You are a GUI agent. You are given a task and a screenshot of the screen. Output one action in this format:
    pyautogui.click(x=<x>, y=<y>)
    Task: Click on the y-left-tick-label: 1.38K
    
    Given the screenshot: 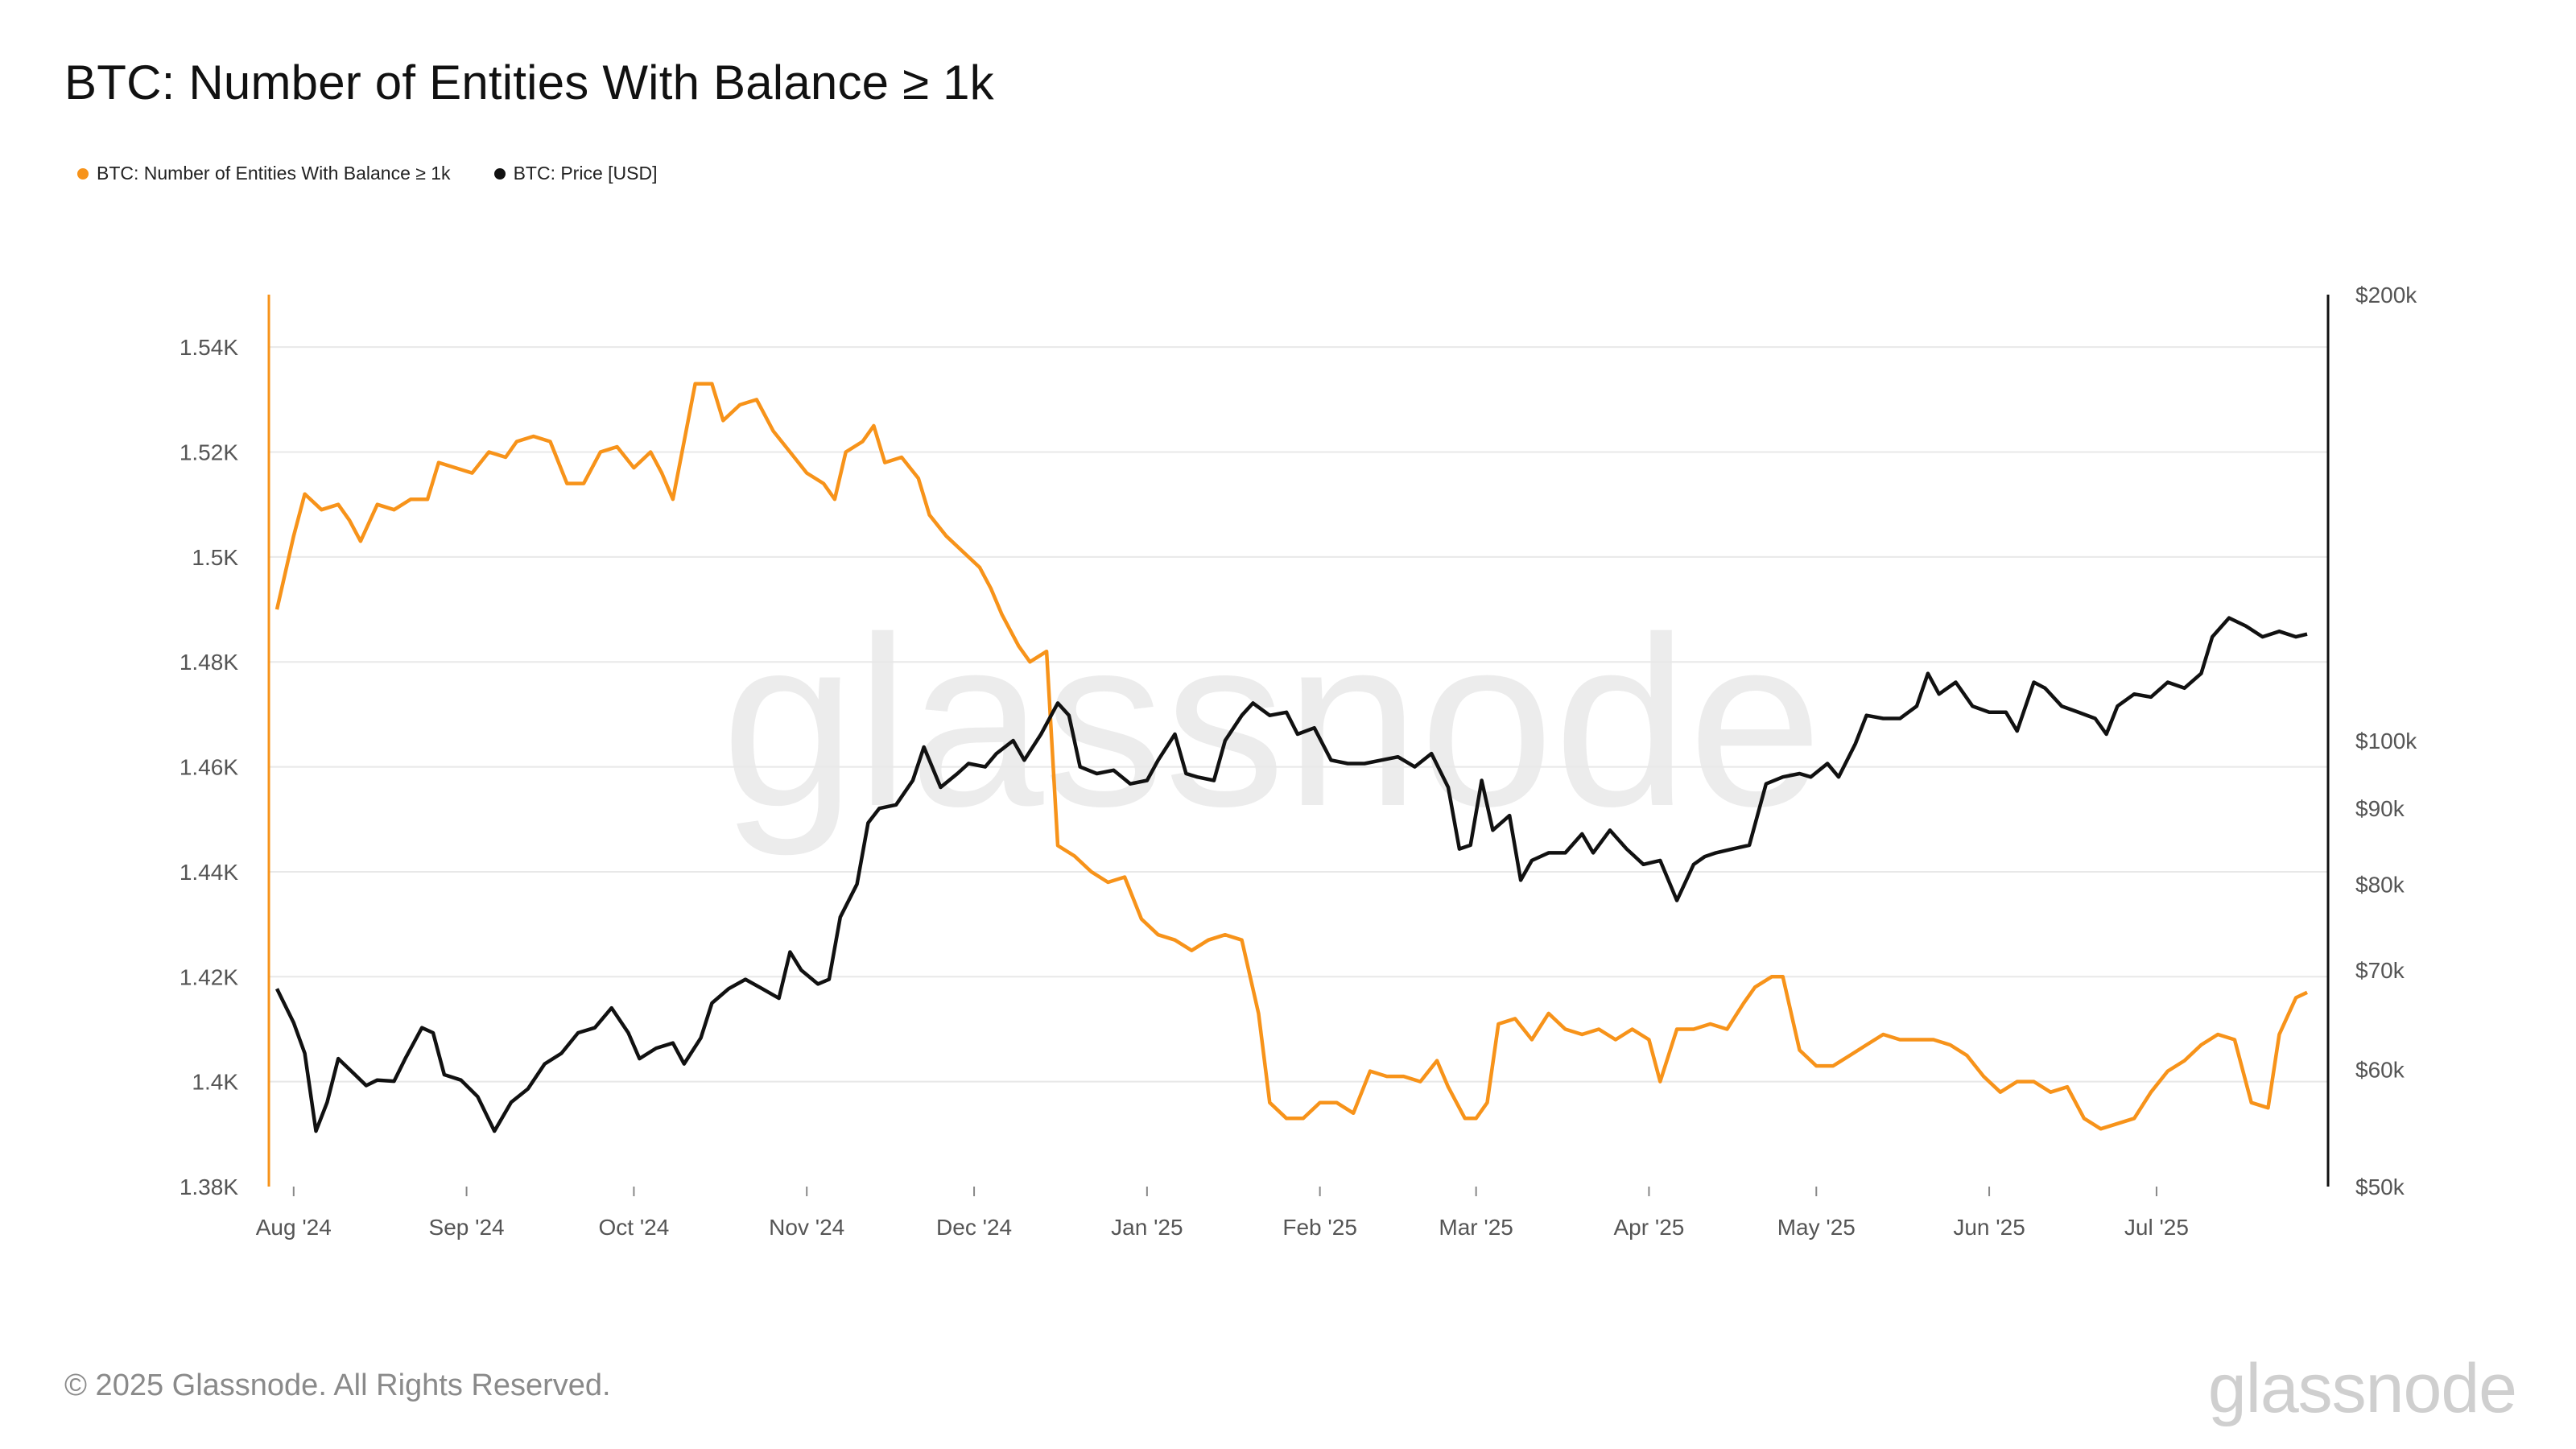 What is the action you would take?
    pyautogui.click(x=209, y=1186)
    